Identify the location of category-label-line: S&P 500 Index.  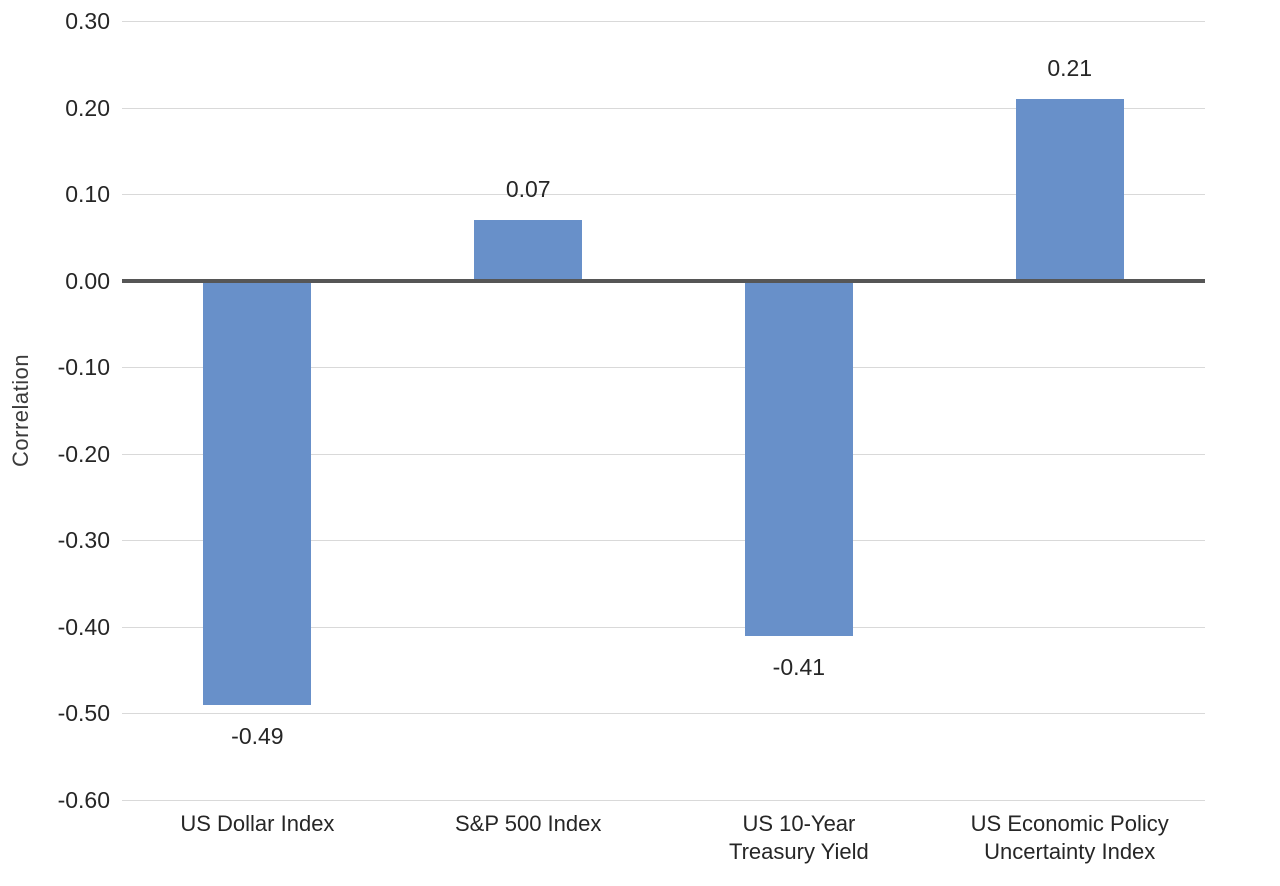
(528, 823).